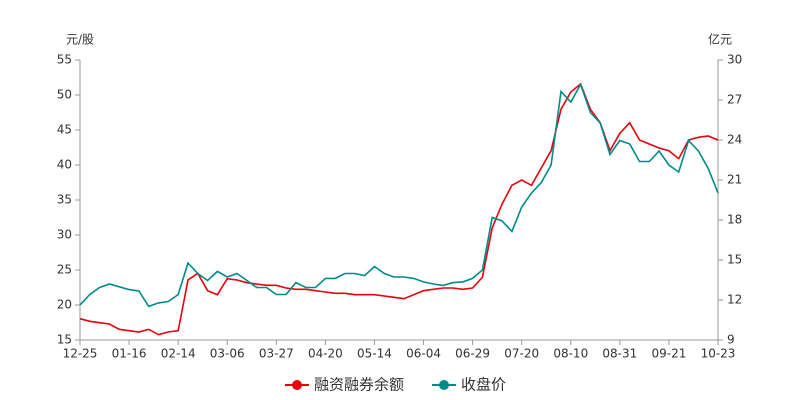 This screenshot has height=400, width=800. I want to click on y-tick-label: 35, so click(64, 200).